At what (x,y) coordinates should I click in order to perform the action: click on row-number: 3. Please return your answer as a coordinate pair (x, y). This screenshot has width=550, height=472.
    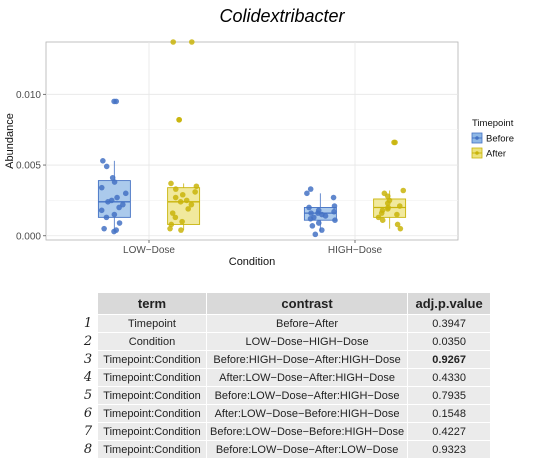
    Looking at the image, I should click on (88, 359).